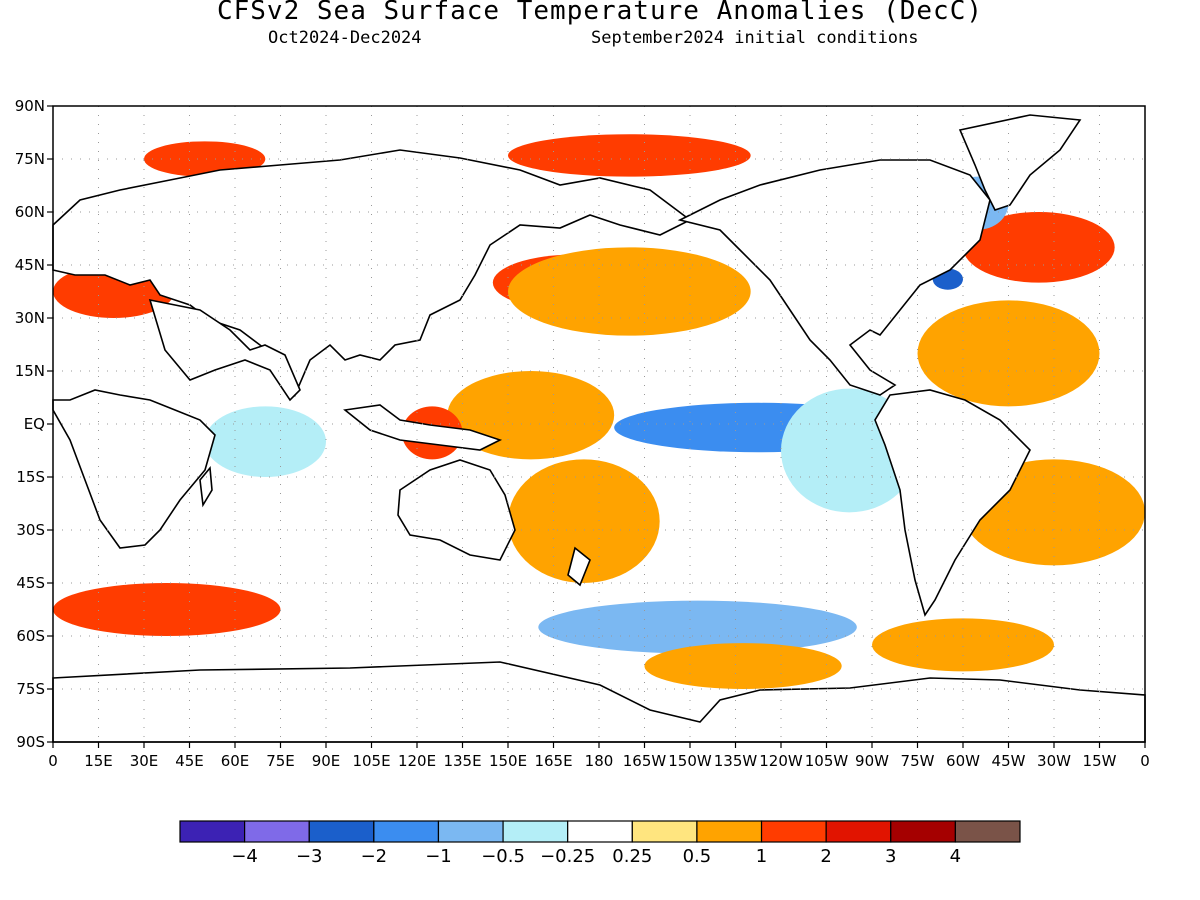 The width and height of the screenshot is (1200, 900). I want to click on lon-tick-label: 105W, so click(827, 761).